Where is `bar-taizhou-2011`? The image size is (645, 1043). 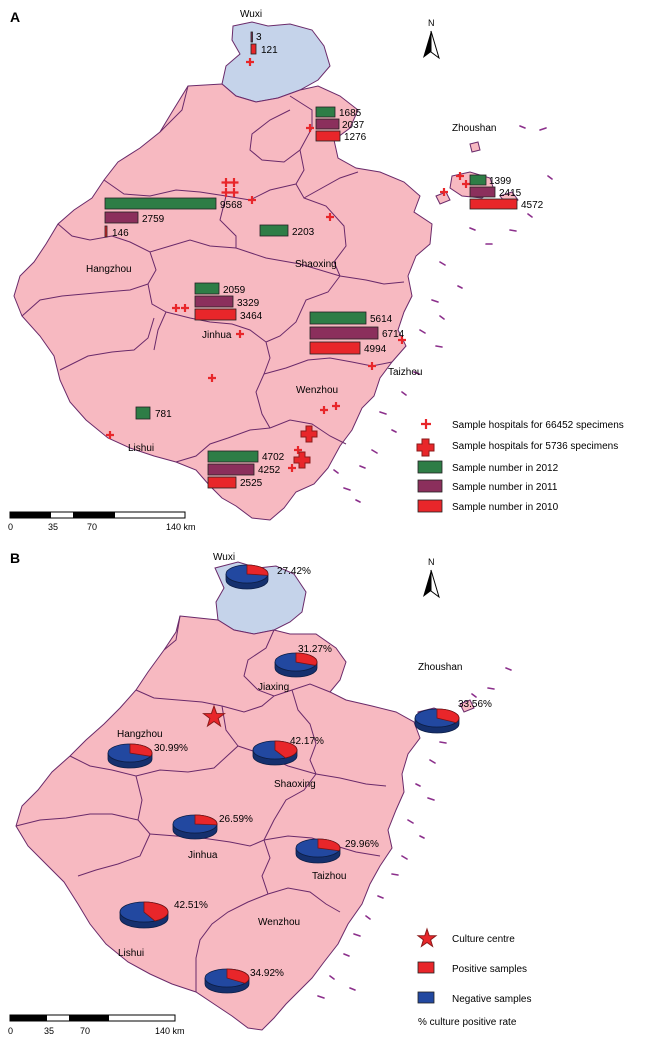
bar-taizhou-2011 is located at coordinates (344, 333).